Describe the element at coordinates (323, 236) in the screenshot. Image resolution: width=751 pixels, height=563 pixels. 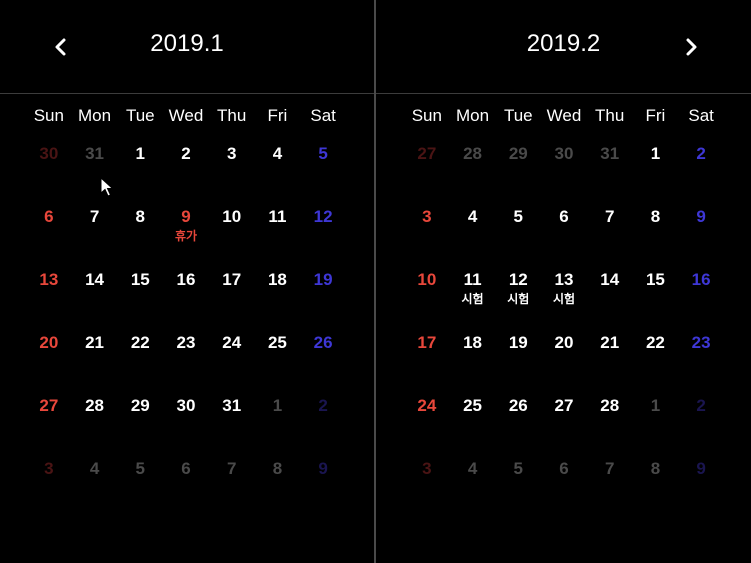
I see `day-cell: 12` at that location.